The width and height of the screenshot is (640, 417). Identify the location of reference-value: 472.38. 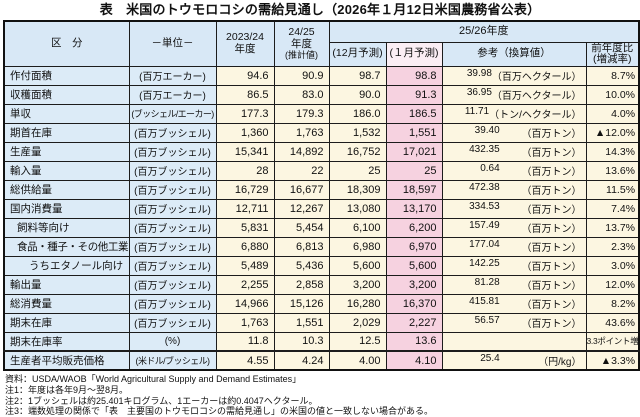
(484, 187).